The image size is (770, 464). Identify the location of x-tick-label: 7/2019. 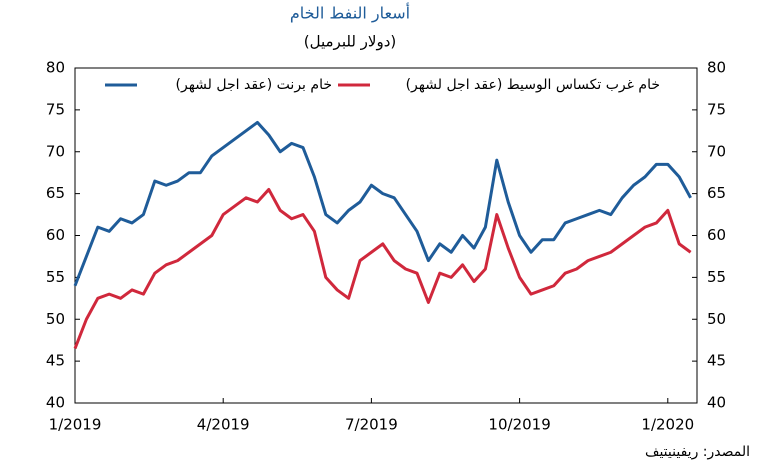
(371, 425).